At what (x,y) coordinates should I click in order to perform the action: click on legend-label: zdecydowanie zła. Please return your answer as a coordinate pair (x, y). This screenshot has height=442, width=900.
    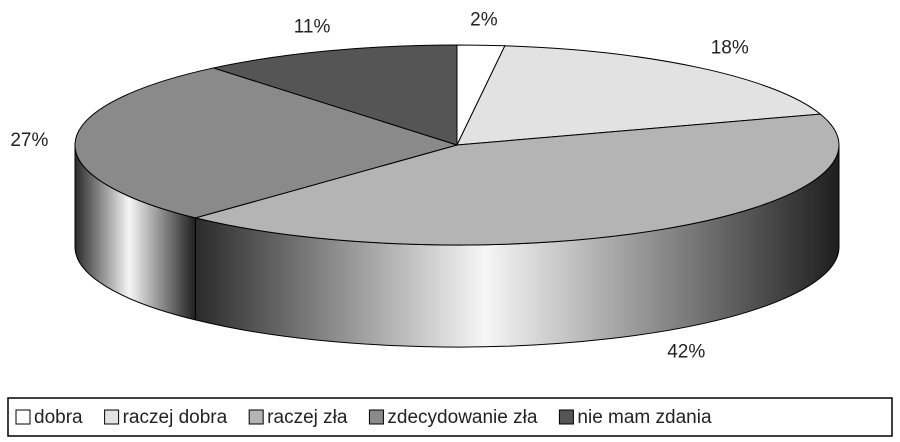
    Looking at the image, I should click on (462, 417).